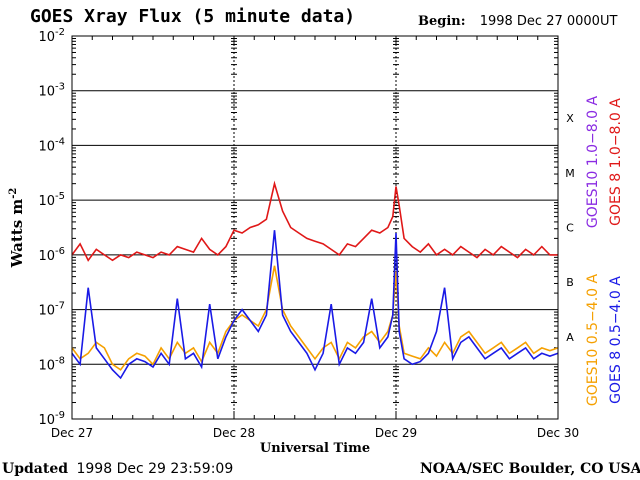 This screenshot has width=640, height=480. What do you see at coordinates (570, 173) in the screenshot?
I see `flare-class-label: M` at bounding box center [570, 173].